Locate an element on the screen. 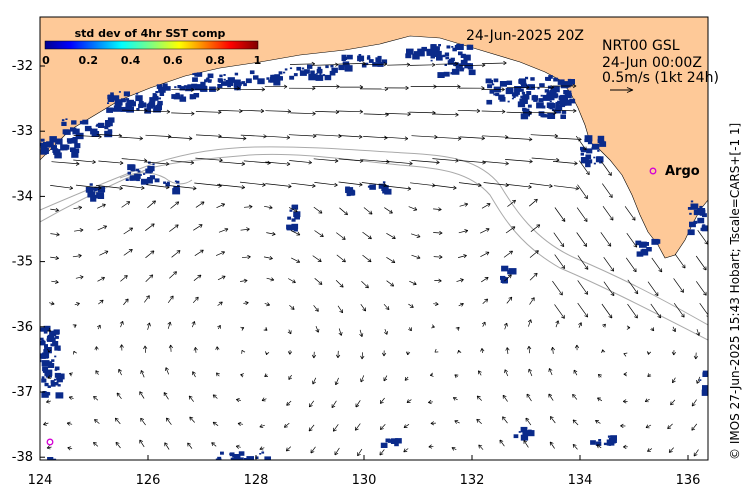 Image resolution: width=750 pixels, height=496 pixels. x-axis: 124 126 128 130 132 134 136 is located at coordinates (364, 471).